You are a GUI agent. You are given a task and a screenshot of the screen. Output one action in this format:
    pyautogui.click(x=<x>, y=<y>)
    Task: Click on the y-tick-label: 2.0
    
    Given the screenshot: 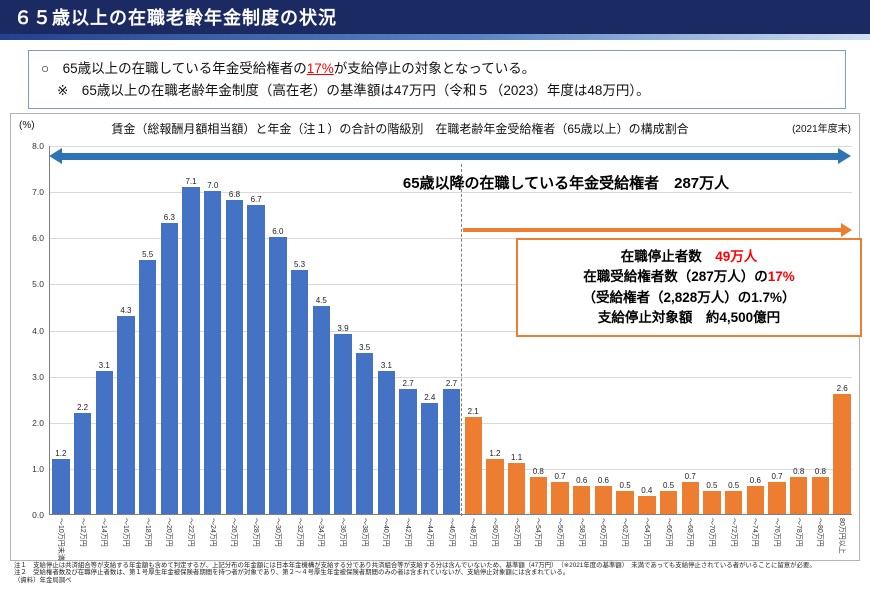 What is the action you would take?
    pyautogui.click(x=38, y=422)
    